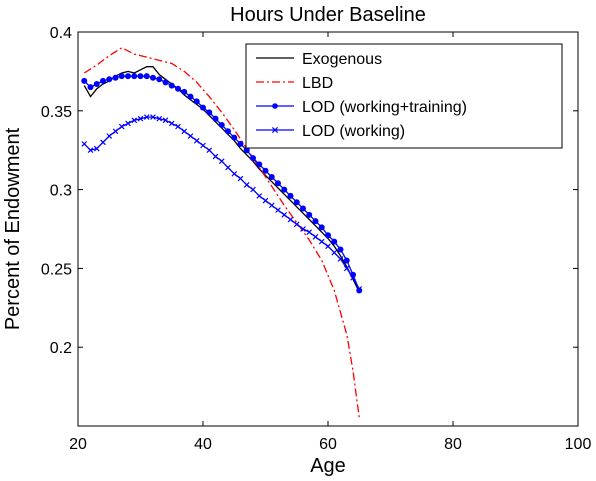 This screenshot has width=596, height=481. Describe the element at coordinates (61, 348) in the screenshot. I see `y-tick-label: 0.2` at that location.